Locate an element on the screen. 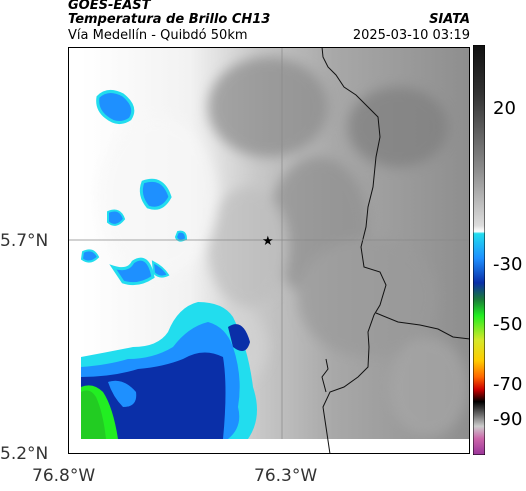 The height and width of the screenshot is (491, 526). colorbar-tick: -50 is located at coordinates (508, 324).